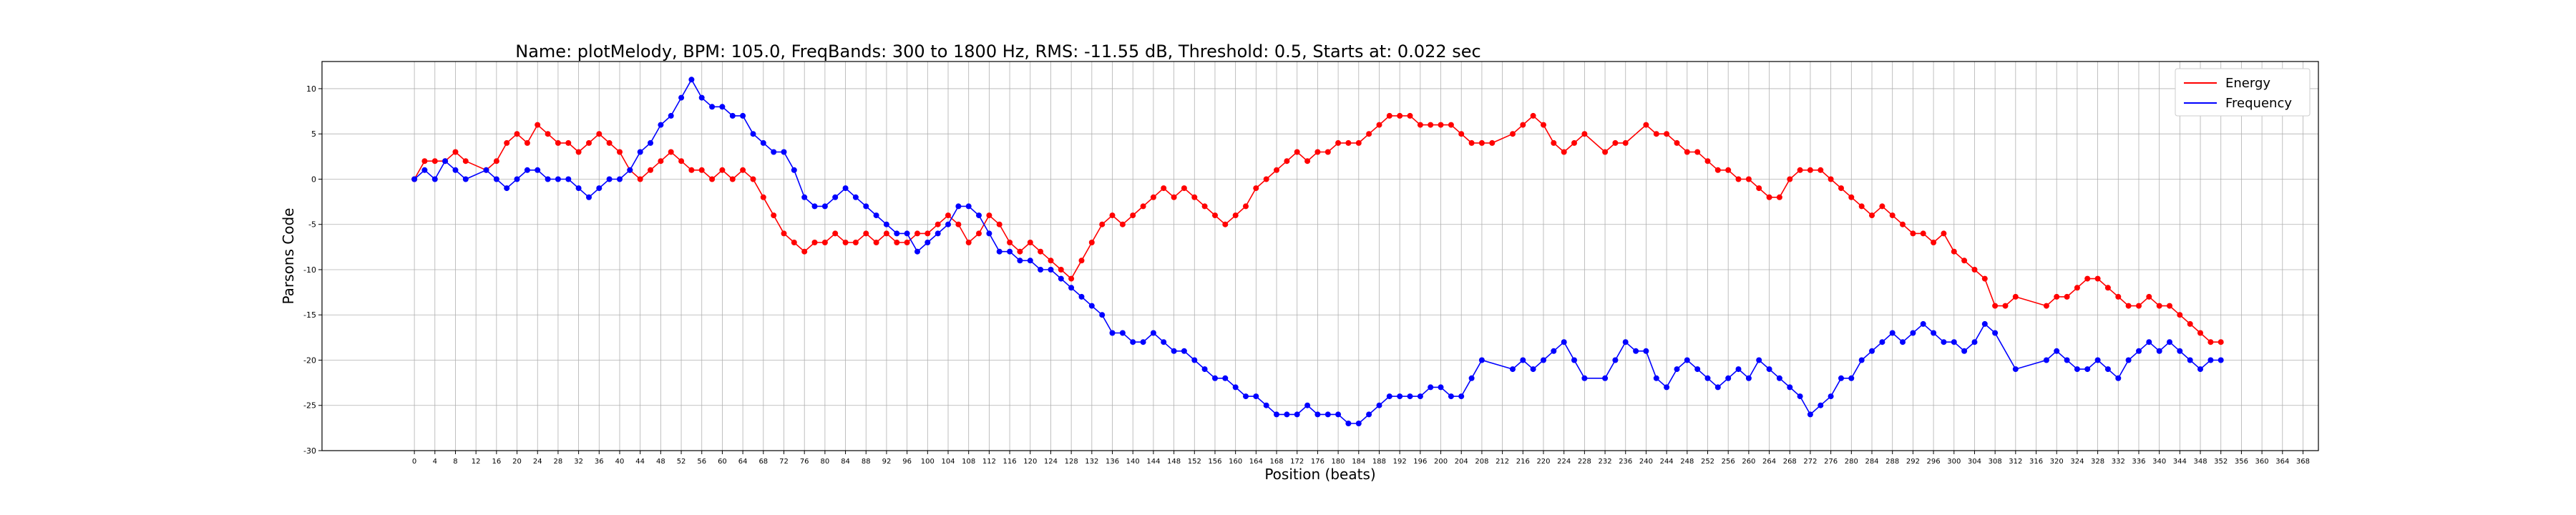  Describe the element at coordinates (1010, 462) in the screenshot. I see `x-tick-label: 116` at that location.